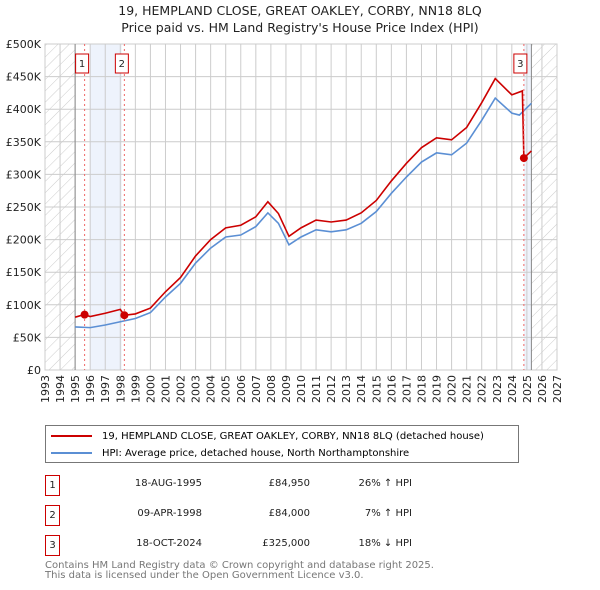 The height and width of the screenshot is (590, 600). I want to click on sale-number-label: 3, so click(520, 64).